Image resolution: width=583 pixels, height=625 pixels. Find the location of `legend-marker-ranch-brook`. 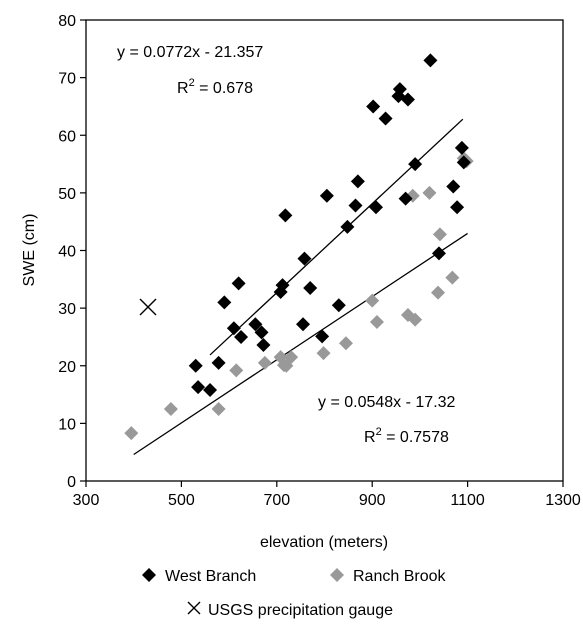

legend-marker-ranch-brook is located at coordinates (337, 575).